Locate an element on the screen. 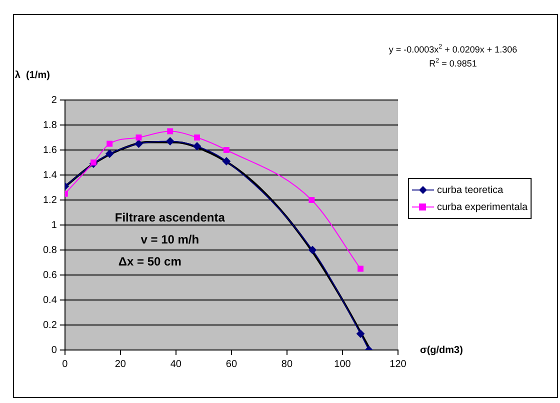 The width and height of the screenshot is (560, 403). annotation: Δx = 50 cm is located at coordinates (150, 261).